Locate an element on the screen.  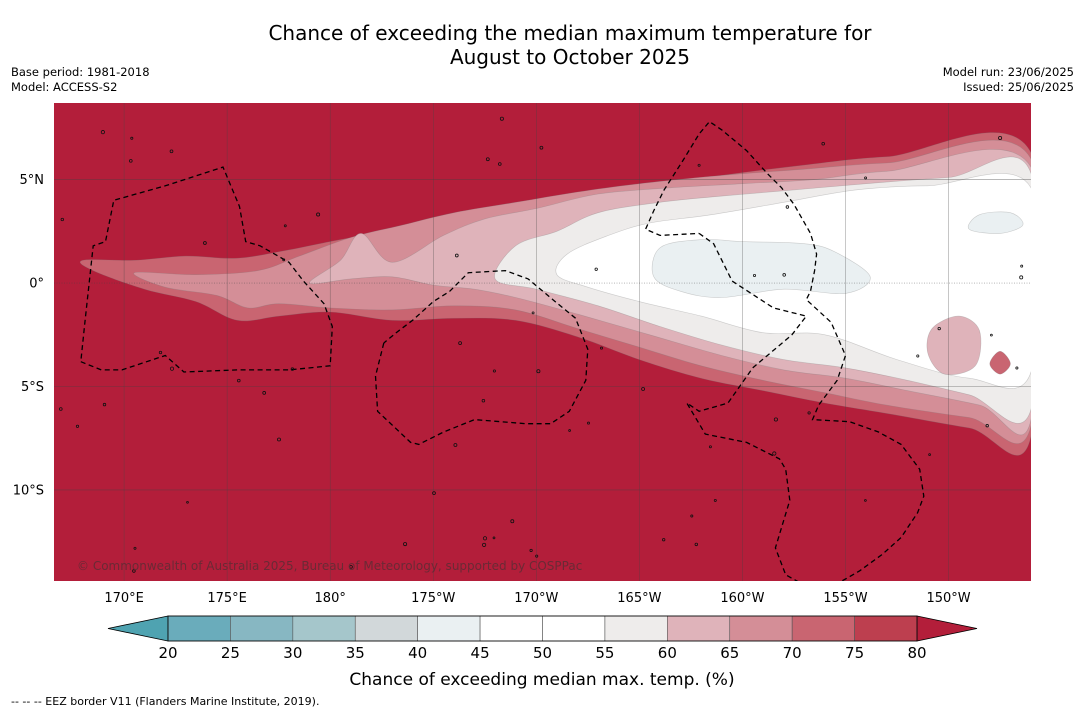
x-tick-label: 175°E is located at coordinates (227, 598).